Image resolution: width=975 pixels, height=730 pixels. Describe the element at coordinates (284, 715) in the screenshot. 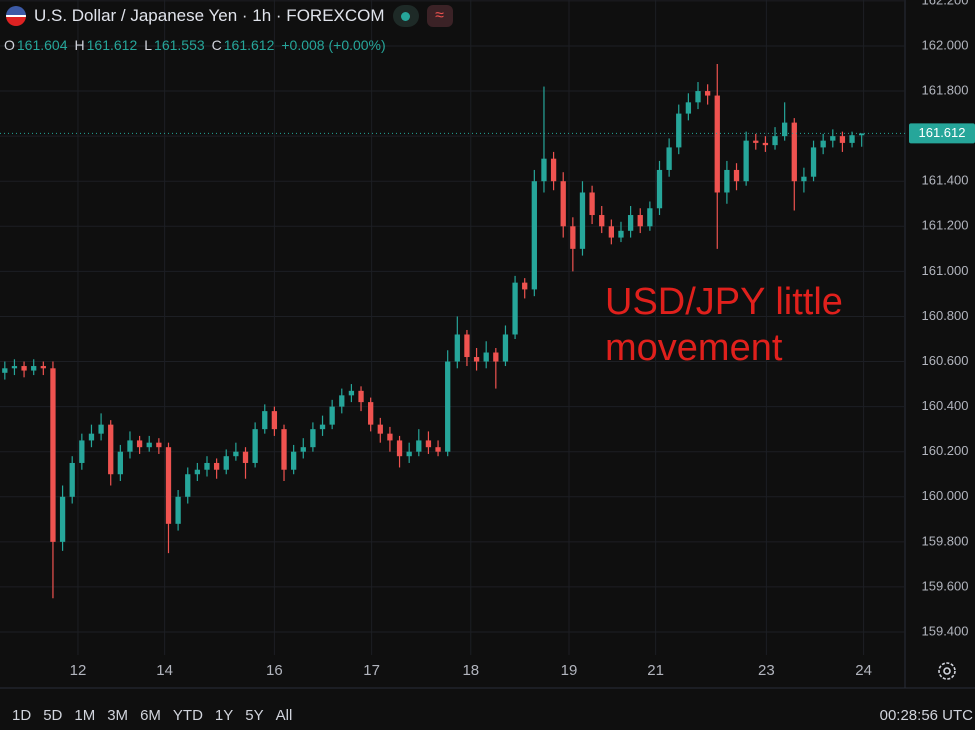

I see `range-button: All` at that location.